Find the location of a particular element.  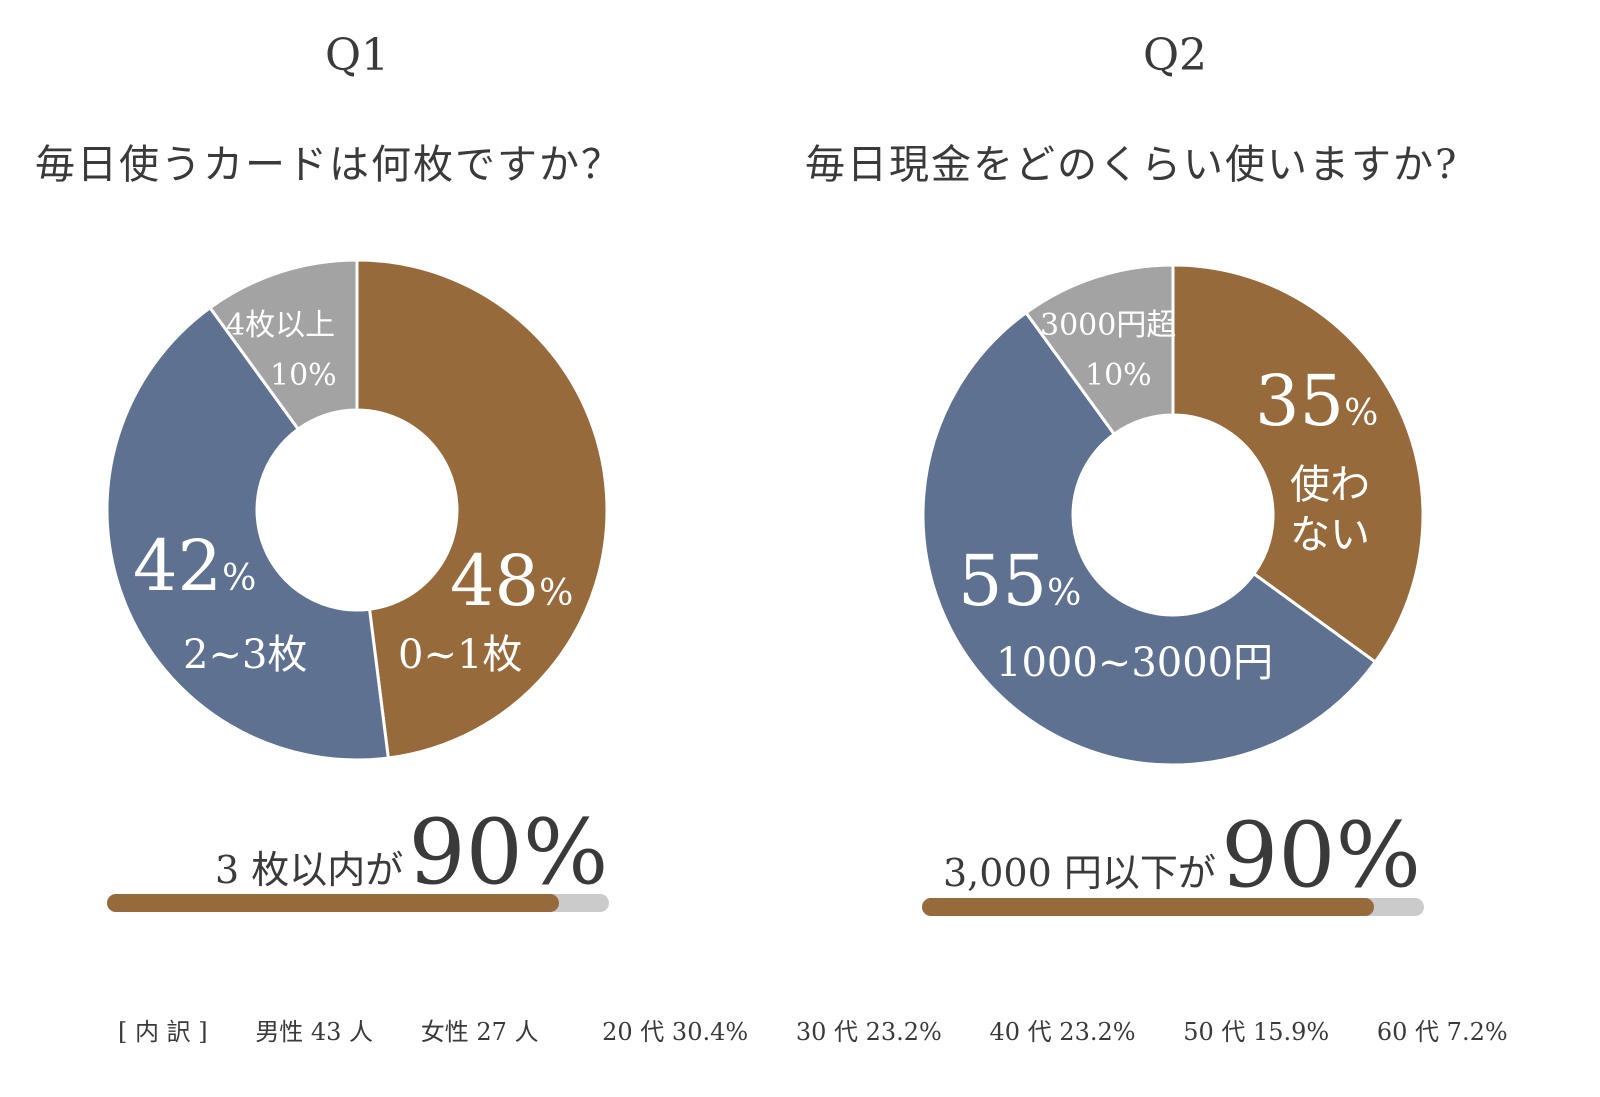

q2-slice-c-pct: 10% is located at coordinates (1118, 375).